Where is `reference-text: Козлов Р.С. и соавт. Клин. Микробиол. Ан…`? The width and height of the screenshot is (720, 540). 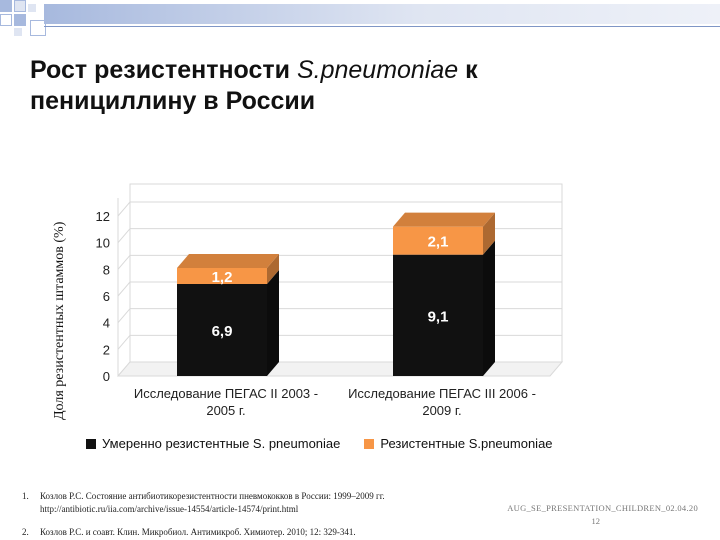
reference-text: Козлов Р.С. и соавт. Клин. Микробиол. Ан… is located at coordinates (198, 532).